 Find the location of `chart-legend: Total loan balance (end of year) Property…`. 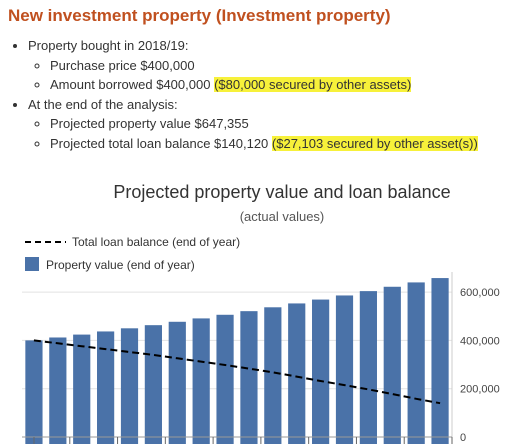

chart-legend: Total loan balance (end of year) Property… is located at coordinates (132, 253).